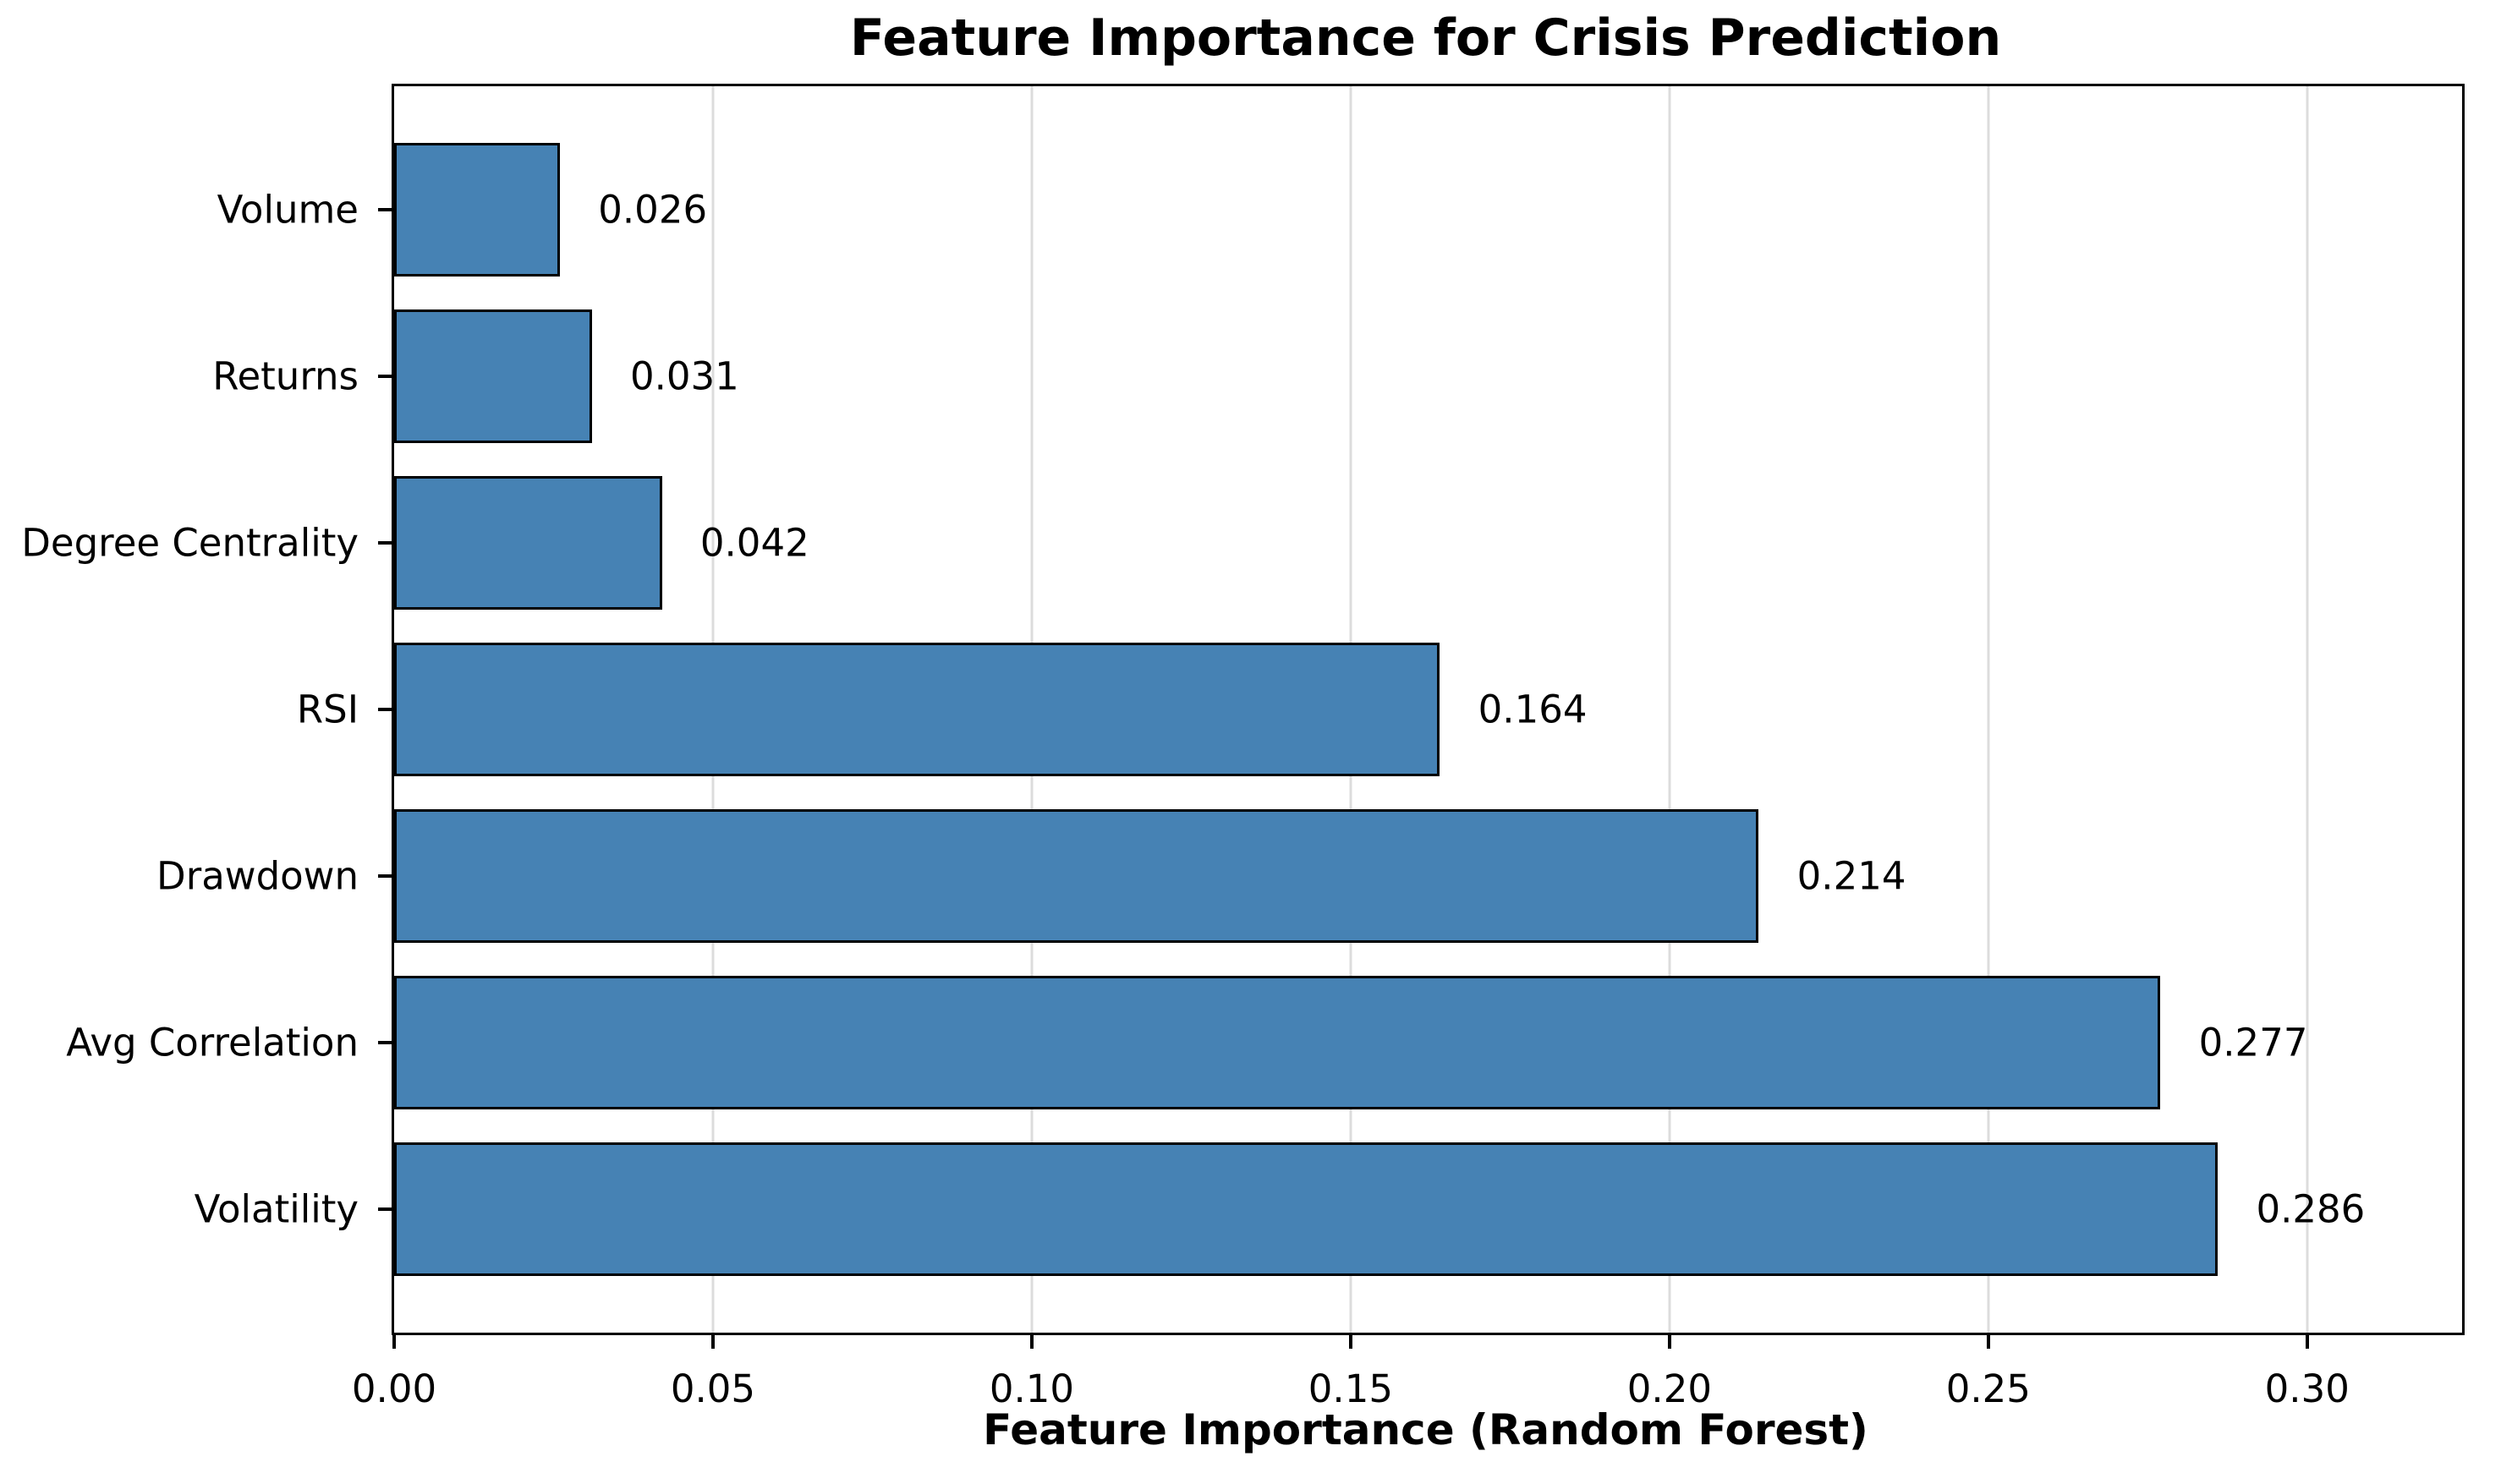 This screenshot has height=1484, width=2501. Describe the element at coordinates (394, 1388) in the screenshot. I see `x-tick-label: 0.00` at that location.